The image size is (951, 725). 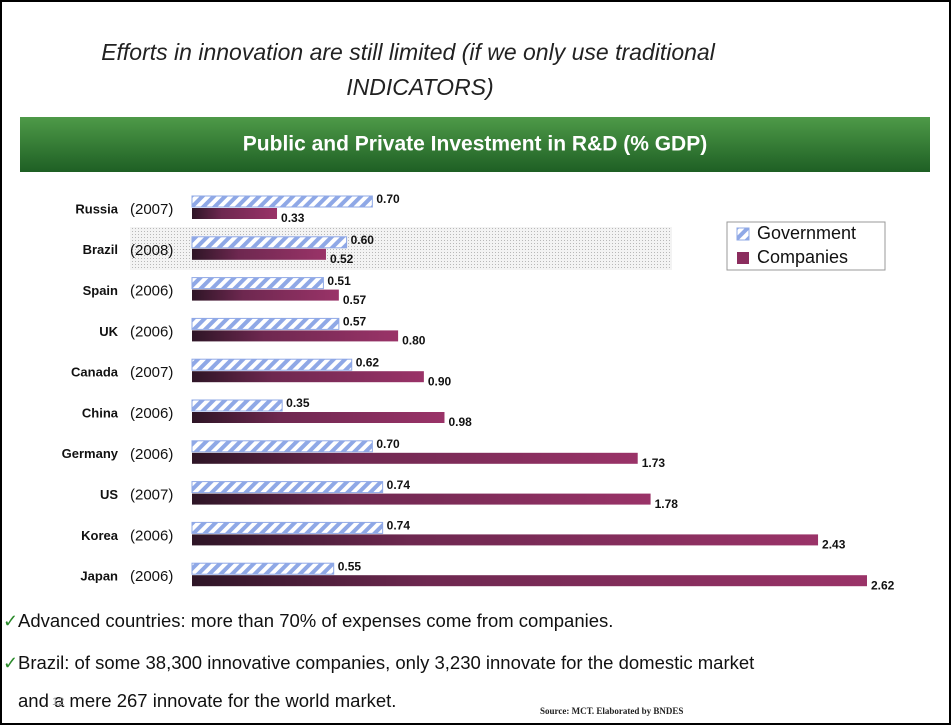 I want to click on data-label: 1.73, so click(x=654, y=463).